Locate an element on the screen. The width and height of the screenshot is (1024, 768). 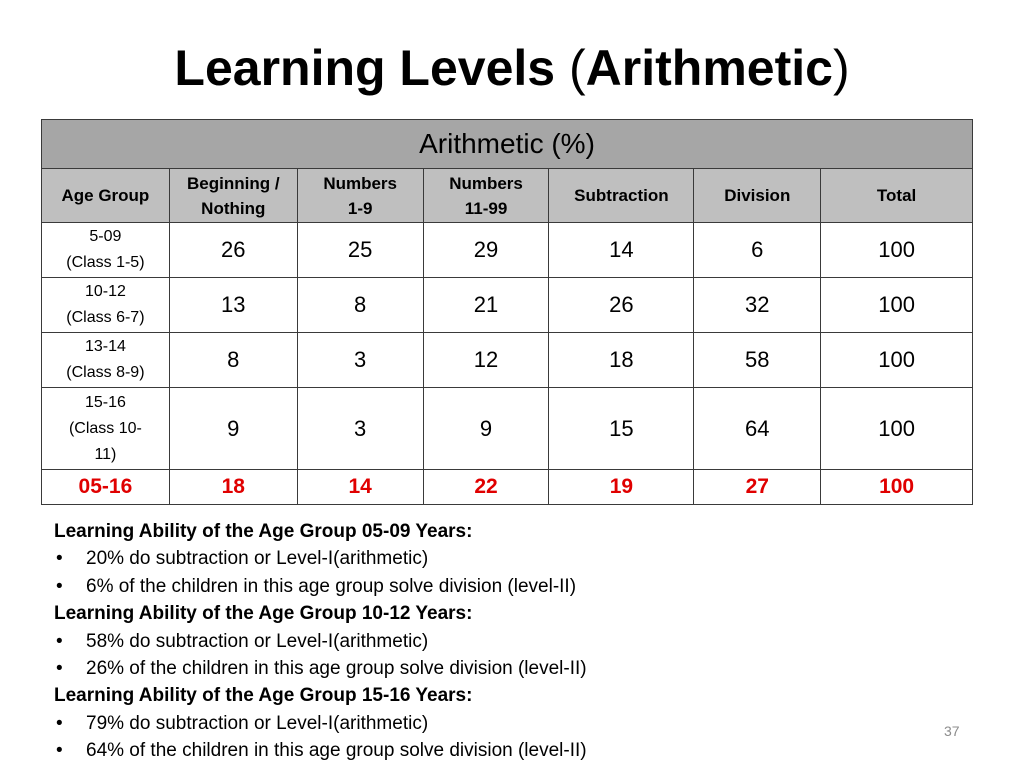
value-cell: 13 is located at coordinates (233, 305).